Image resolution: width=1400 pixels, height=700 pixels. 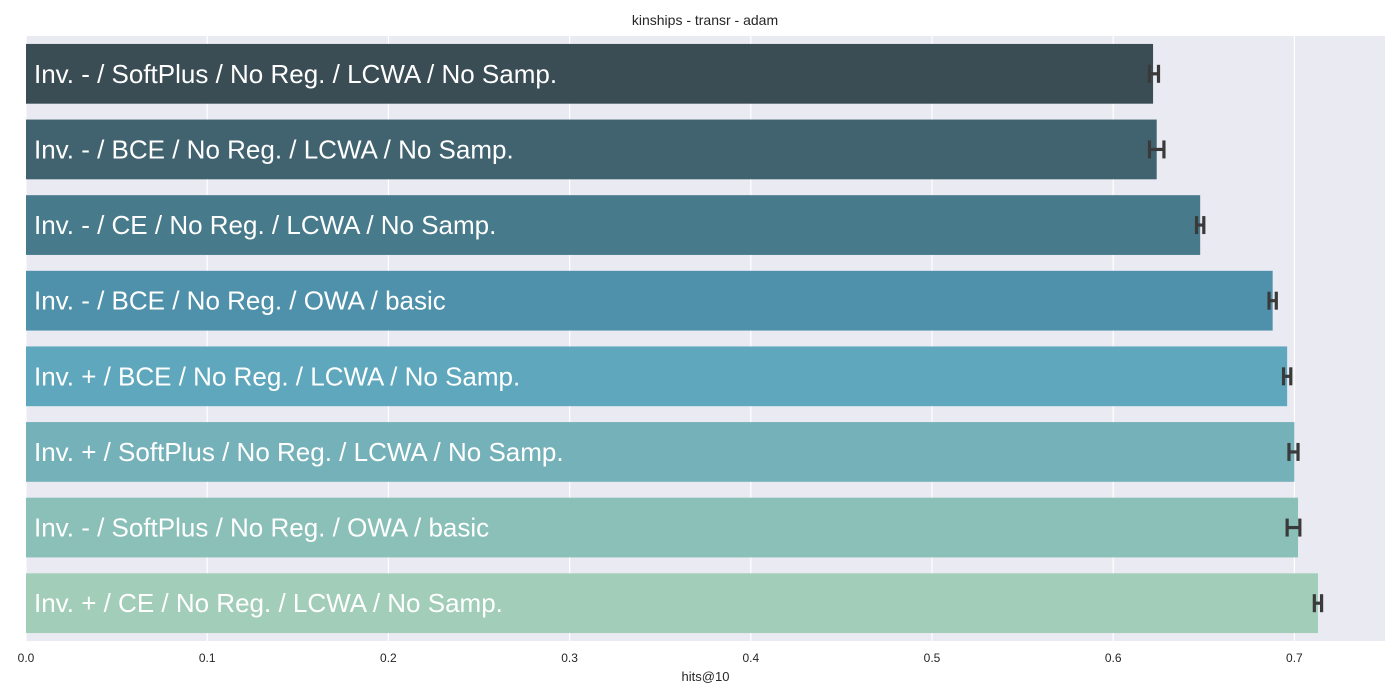 What do you see at coordinates (388, 658) in the screenshot?
I see `x-tick-label: 0.2` at bounding box center [388, 658].